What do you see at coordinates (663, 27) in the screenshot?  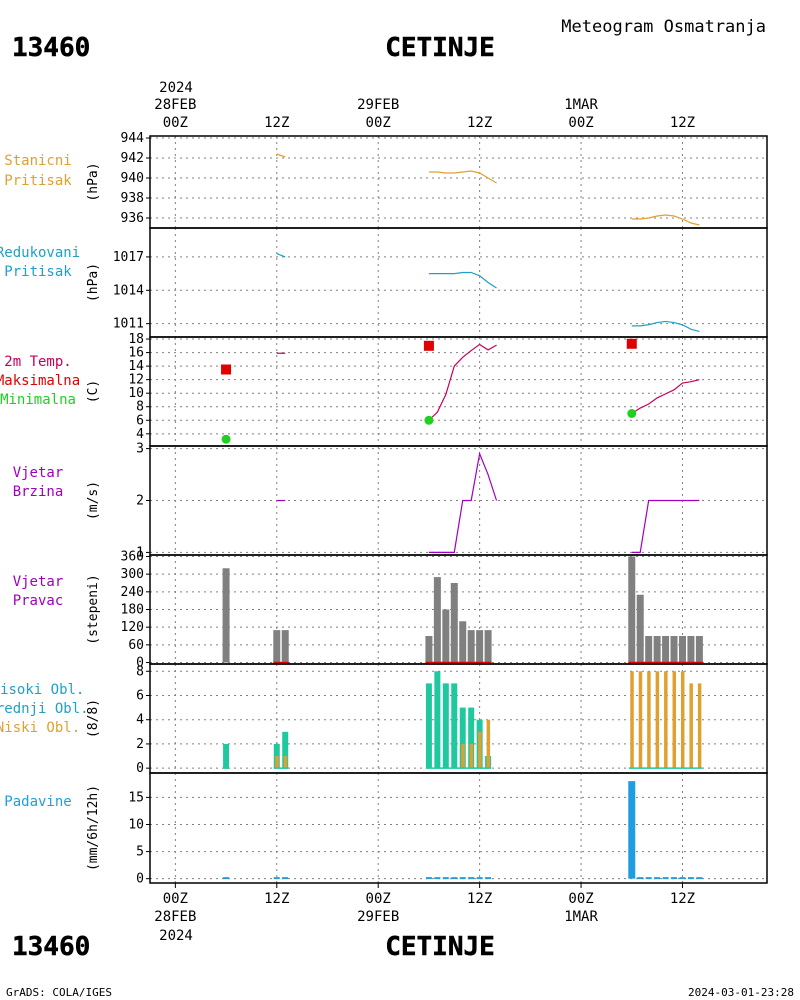 I see `meteogram-subtitle: Meteogram Osmatranja` at bounding box center [663, 27].